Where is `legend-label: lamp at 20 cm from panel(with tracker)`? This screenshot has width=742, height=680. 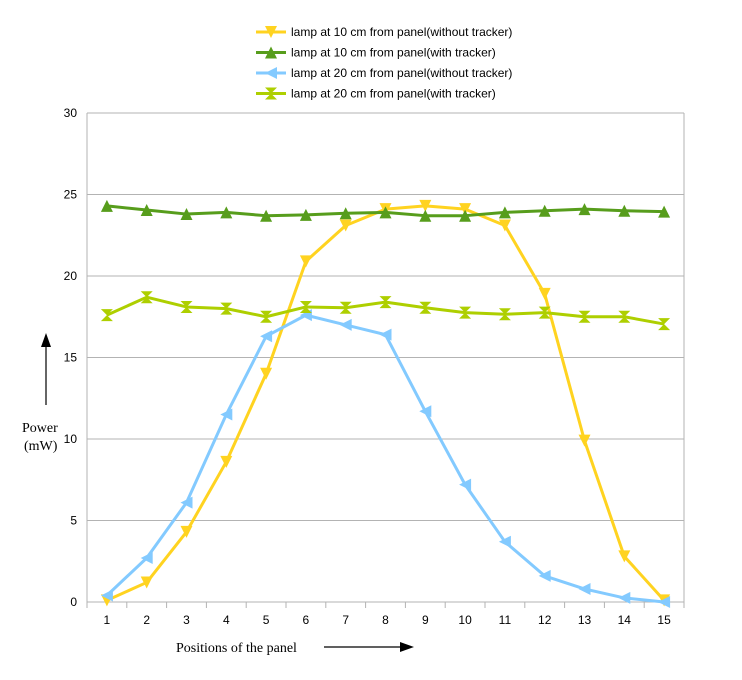 legend-label: lamp at 20 cm from panel(with tracker) is located at coordinates (393, 94).